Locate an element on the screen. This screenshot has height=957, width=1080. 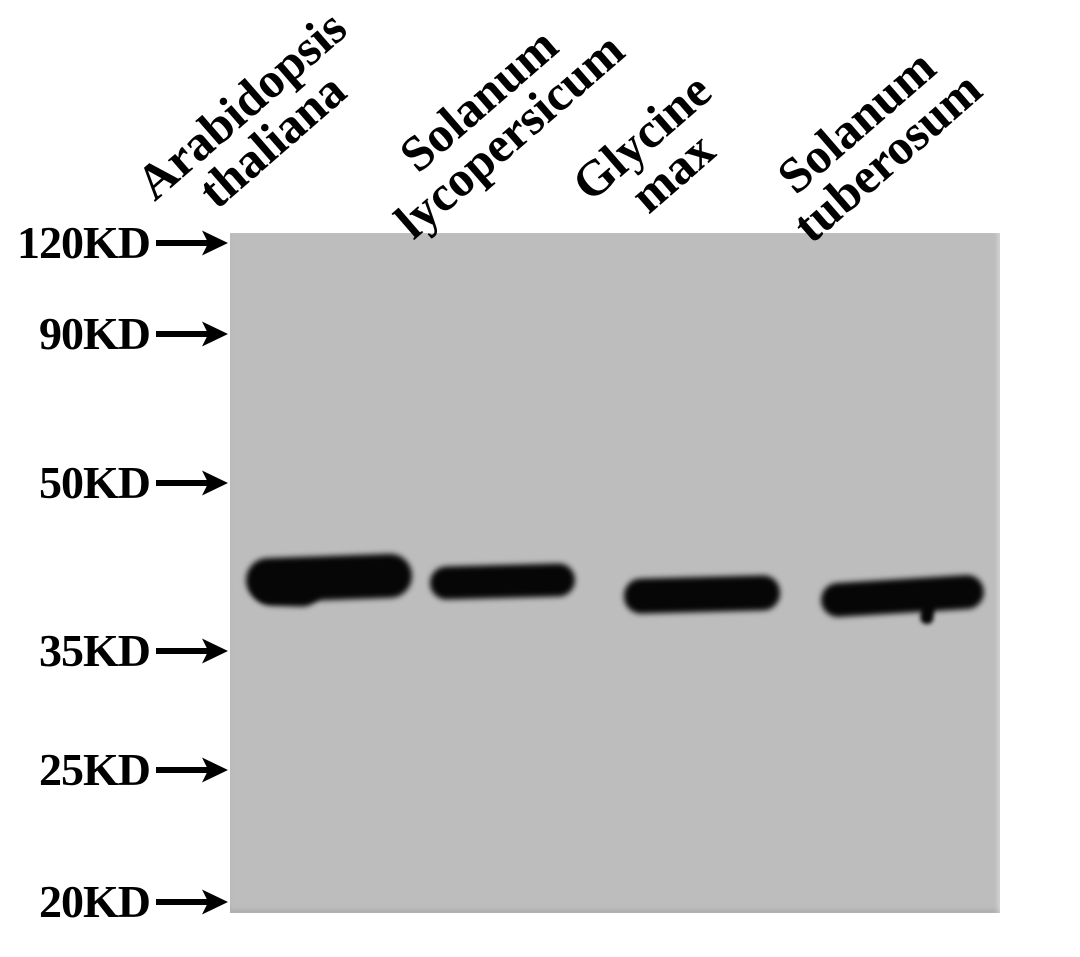
lane-label-solanum-tuberosum: Solanum tuberosum is located at coordinates (873, 140).